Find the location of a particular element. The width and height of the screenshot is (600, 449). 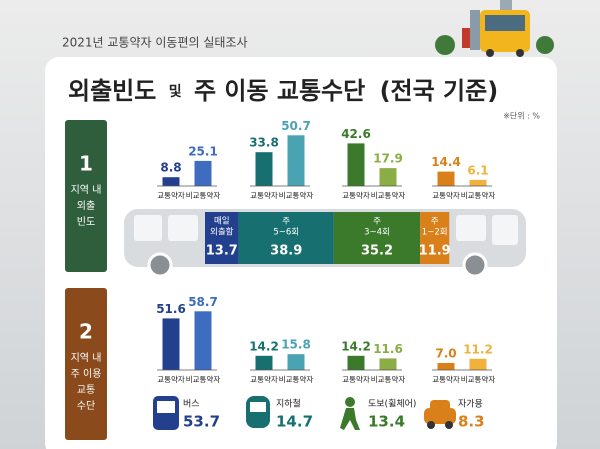

segment-total: 38.9 is located at coordinates (286, 251).